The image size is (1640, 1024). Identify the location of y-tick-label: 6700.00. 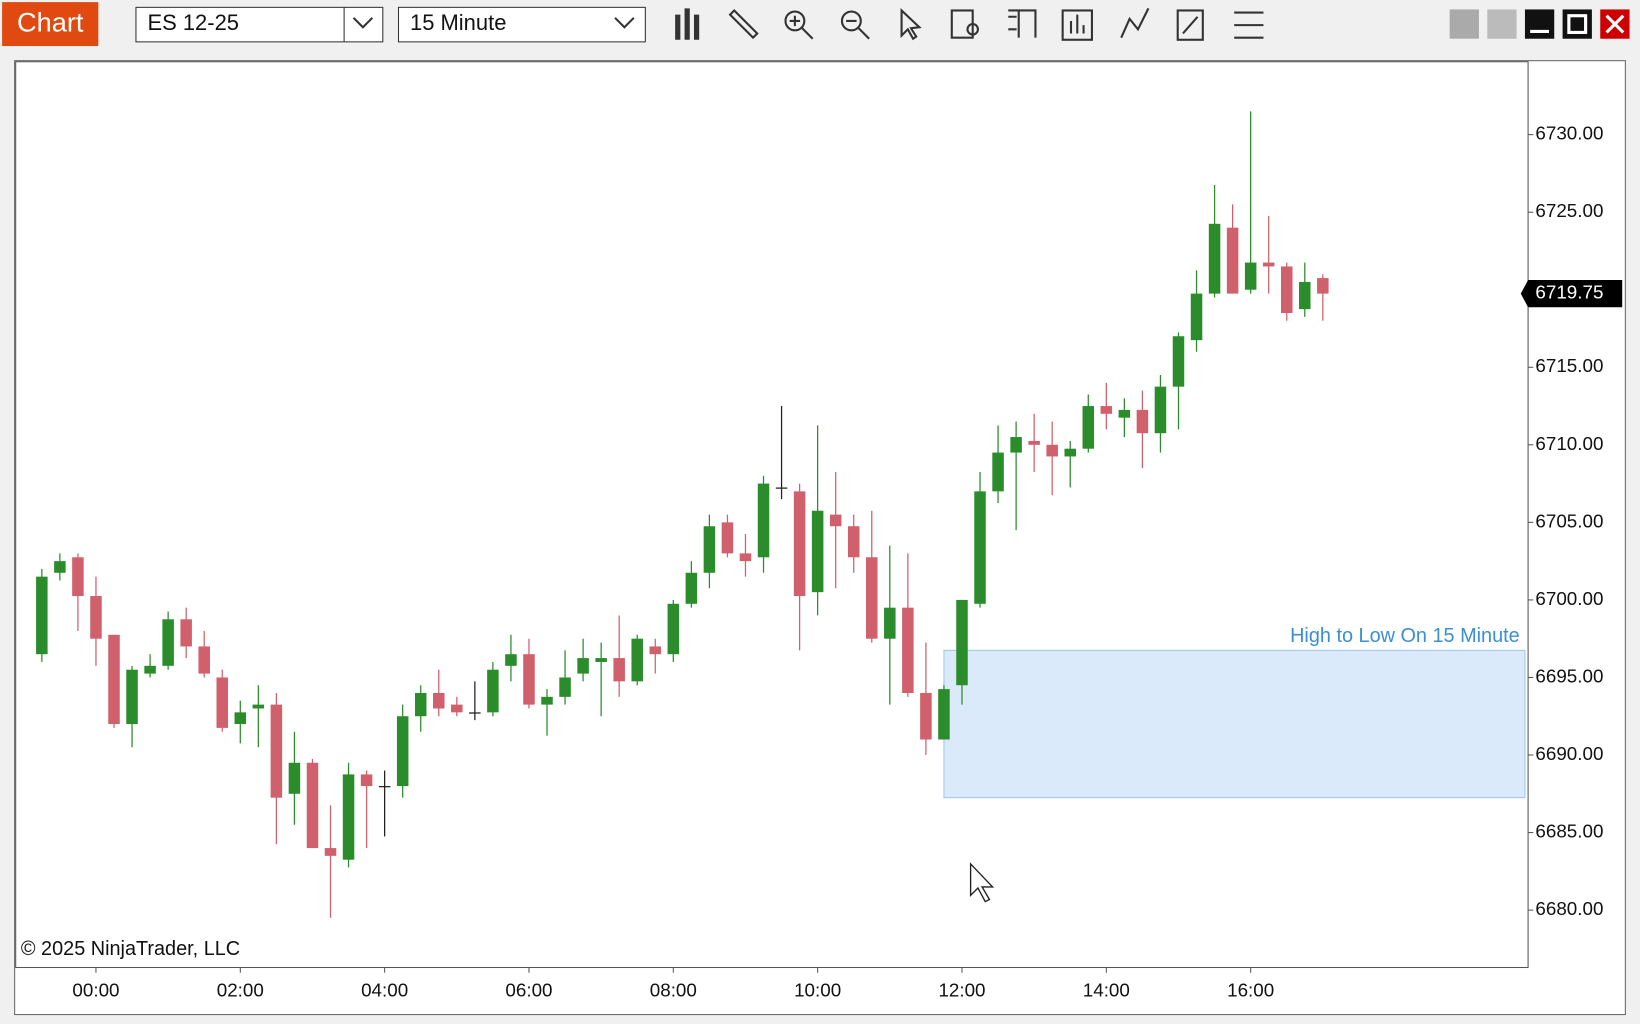
(1569, 598).